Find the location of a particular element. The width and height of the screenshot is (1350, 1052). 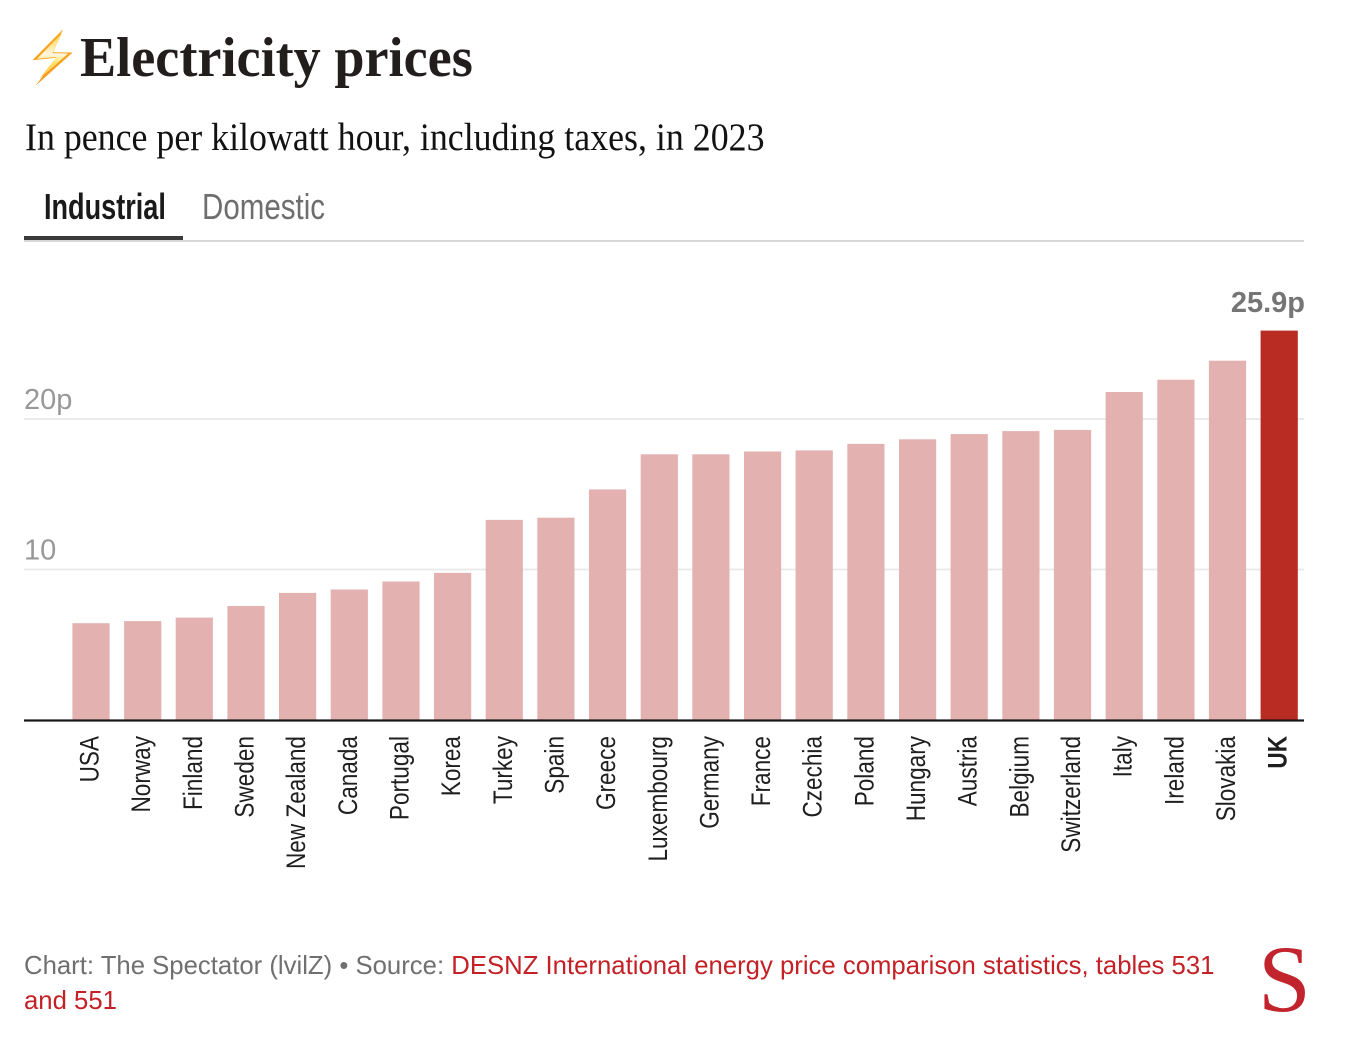

svg-text: USA is located at coordinates (90, 759).